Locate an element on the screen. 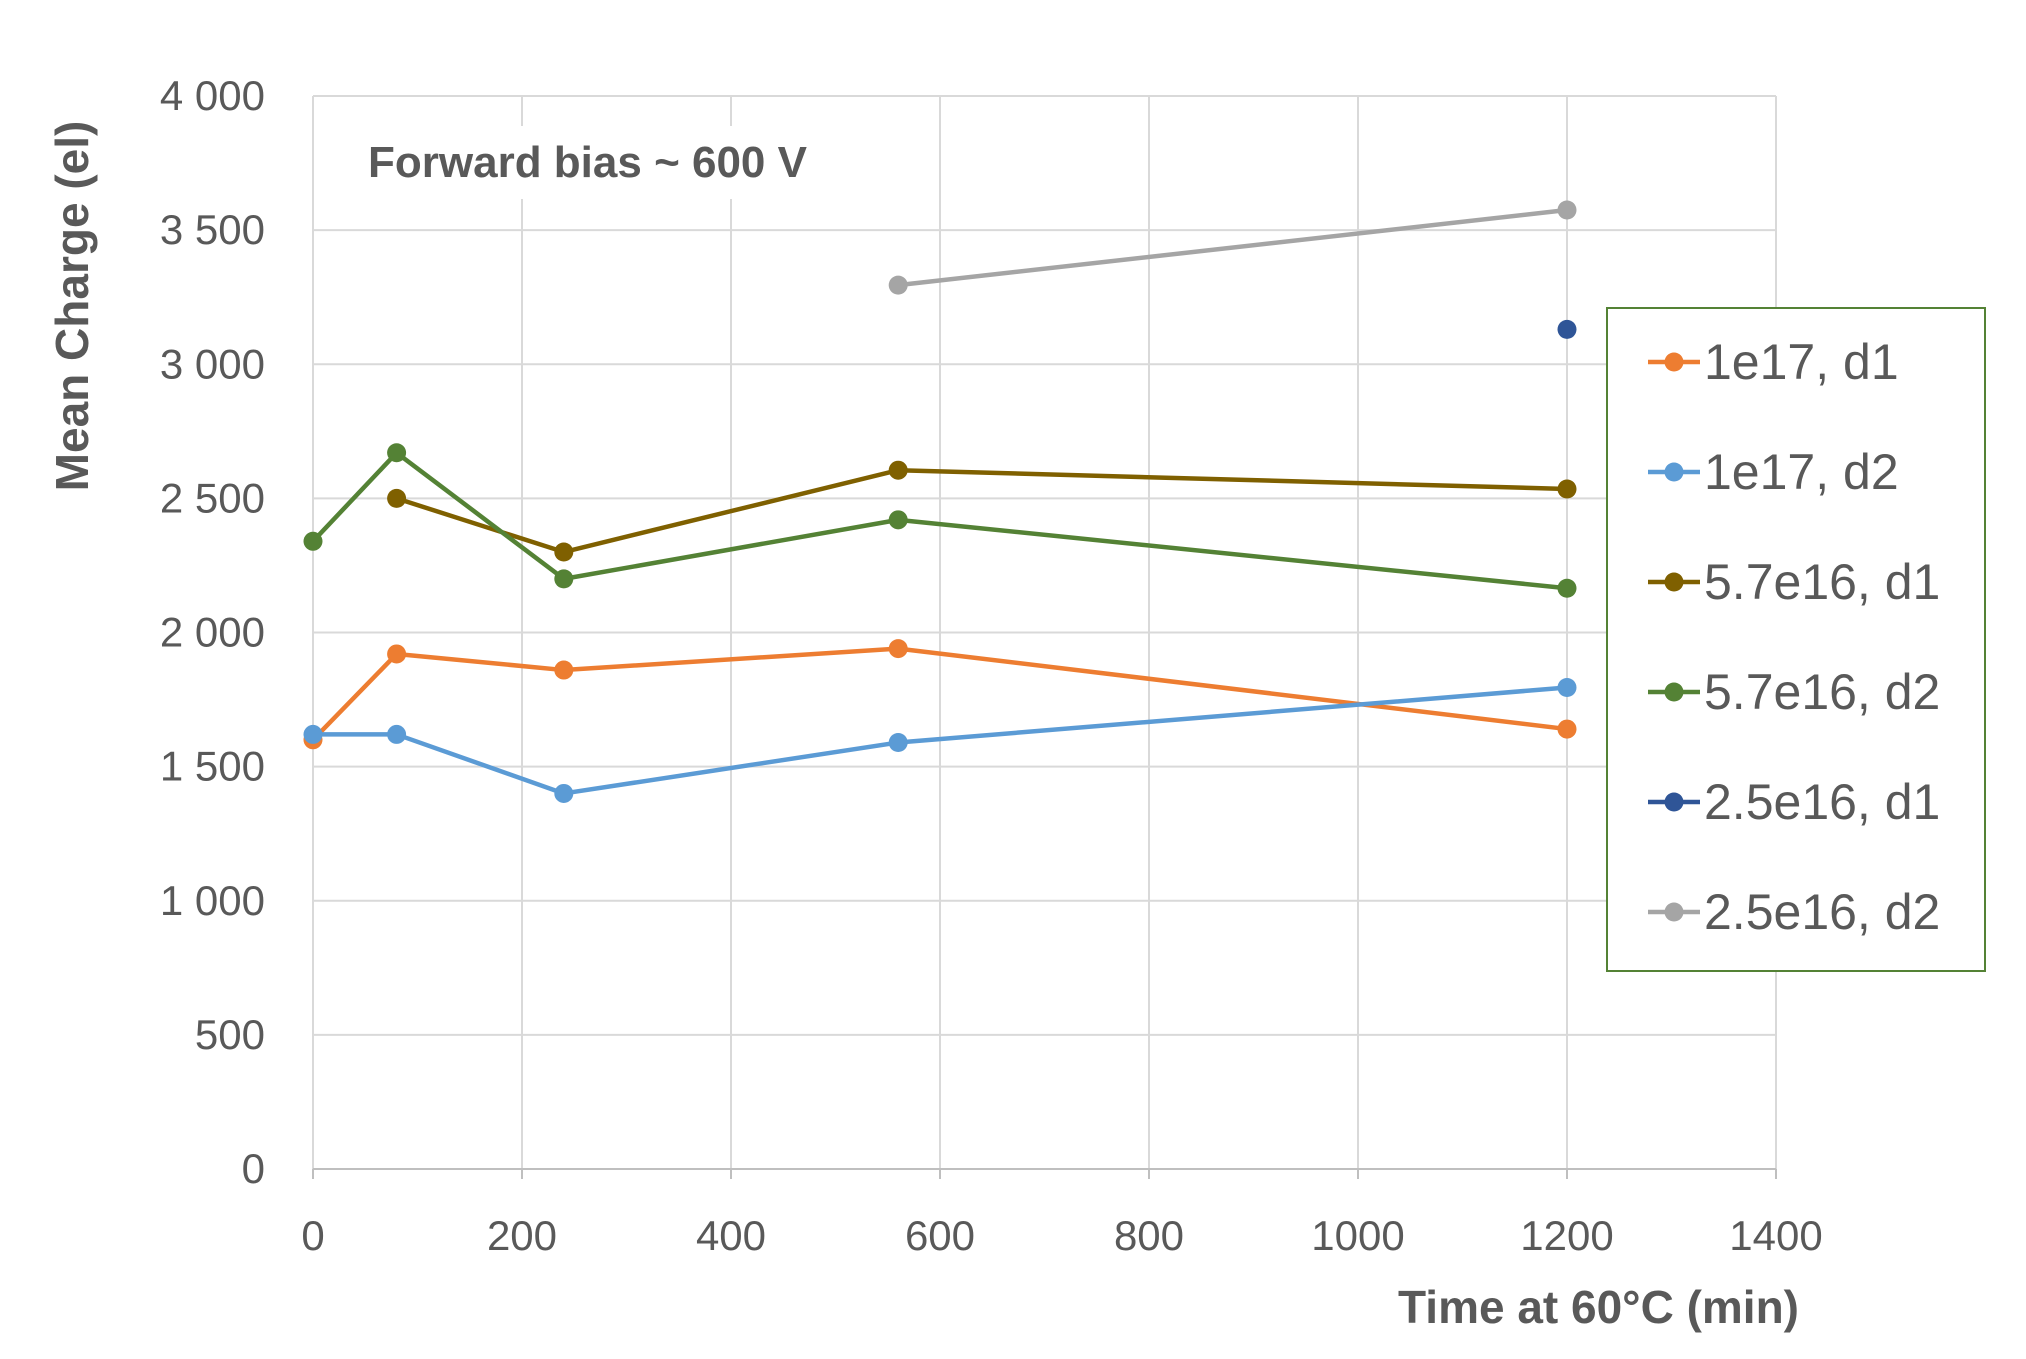 This screenshot has width=2026, height=1359. legend-item: 5.7e16, d1 is located at coordinates (1794, 582).